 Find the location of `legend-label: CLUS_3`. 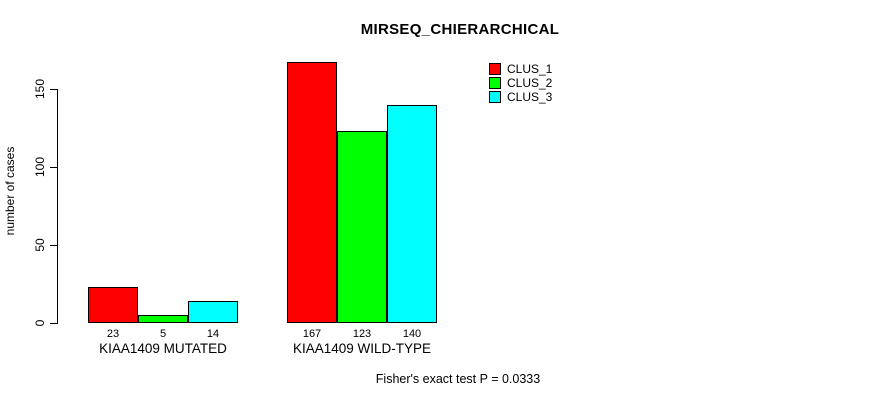

legend-label: CLUS_3 is located at coordinates (530, 97).